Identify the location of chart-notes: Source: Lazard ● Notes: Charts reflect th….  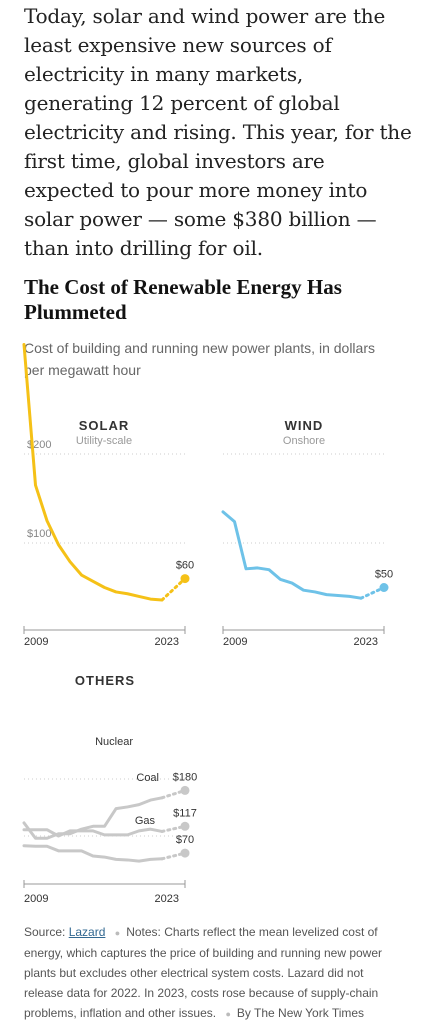
(210, 973).